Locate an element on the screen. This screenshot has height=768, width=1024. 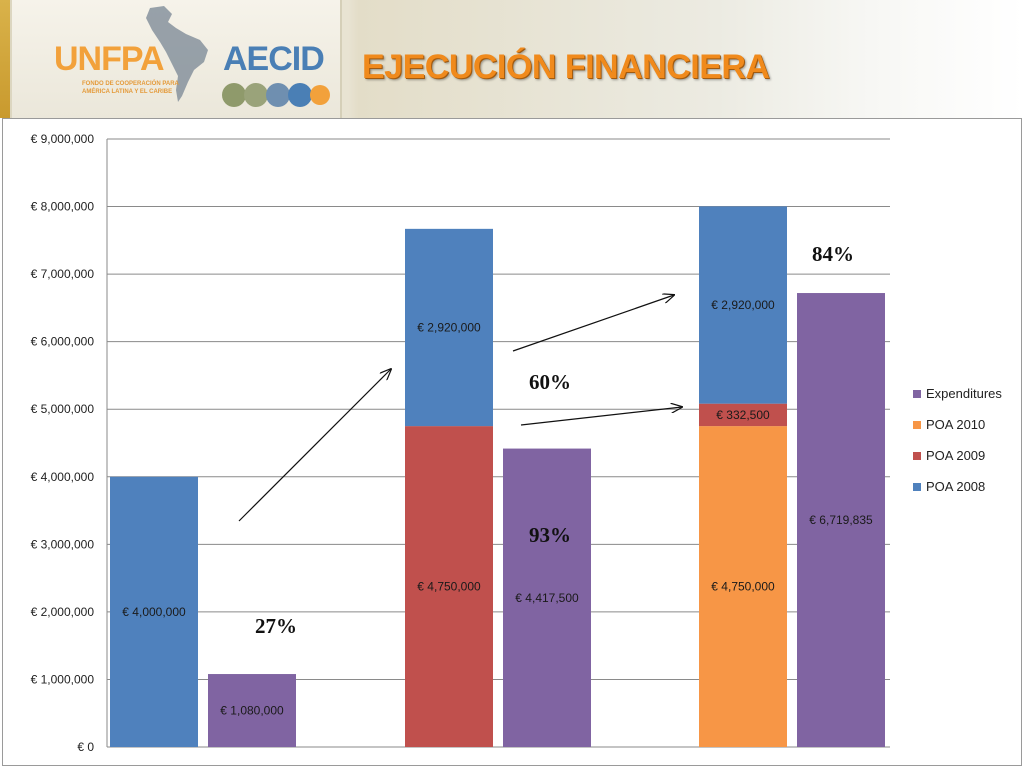
aecid-logo: AECID is located at coordinates (274, 59).